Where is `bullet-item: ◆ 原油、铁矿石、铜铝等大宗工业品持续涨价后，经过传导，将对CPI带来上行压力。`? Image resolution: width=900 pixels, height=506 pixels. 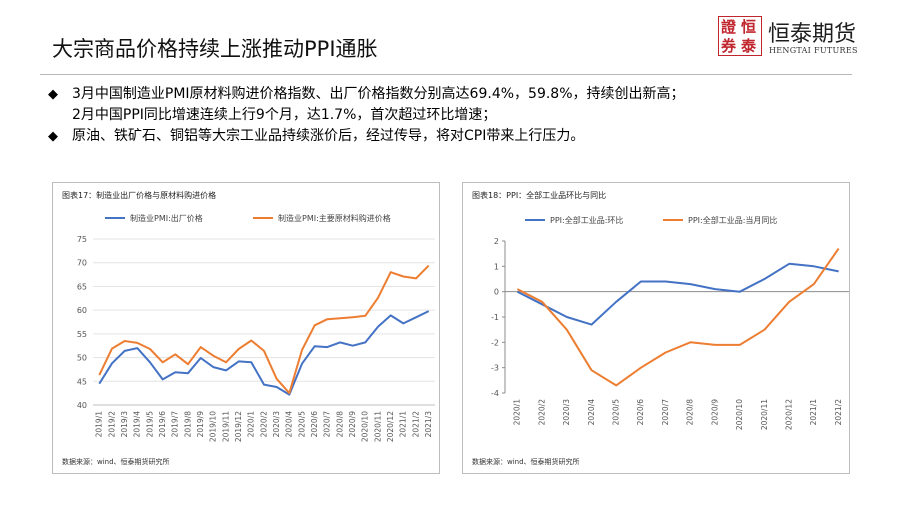 bullet-item: ◆ 原油、铁矿石、铜铝等大宗工业品持续涨价后，经过传导，将对CPI带来上行压力。 is located at coordinates (468, 136).